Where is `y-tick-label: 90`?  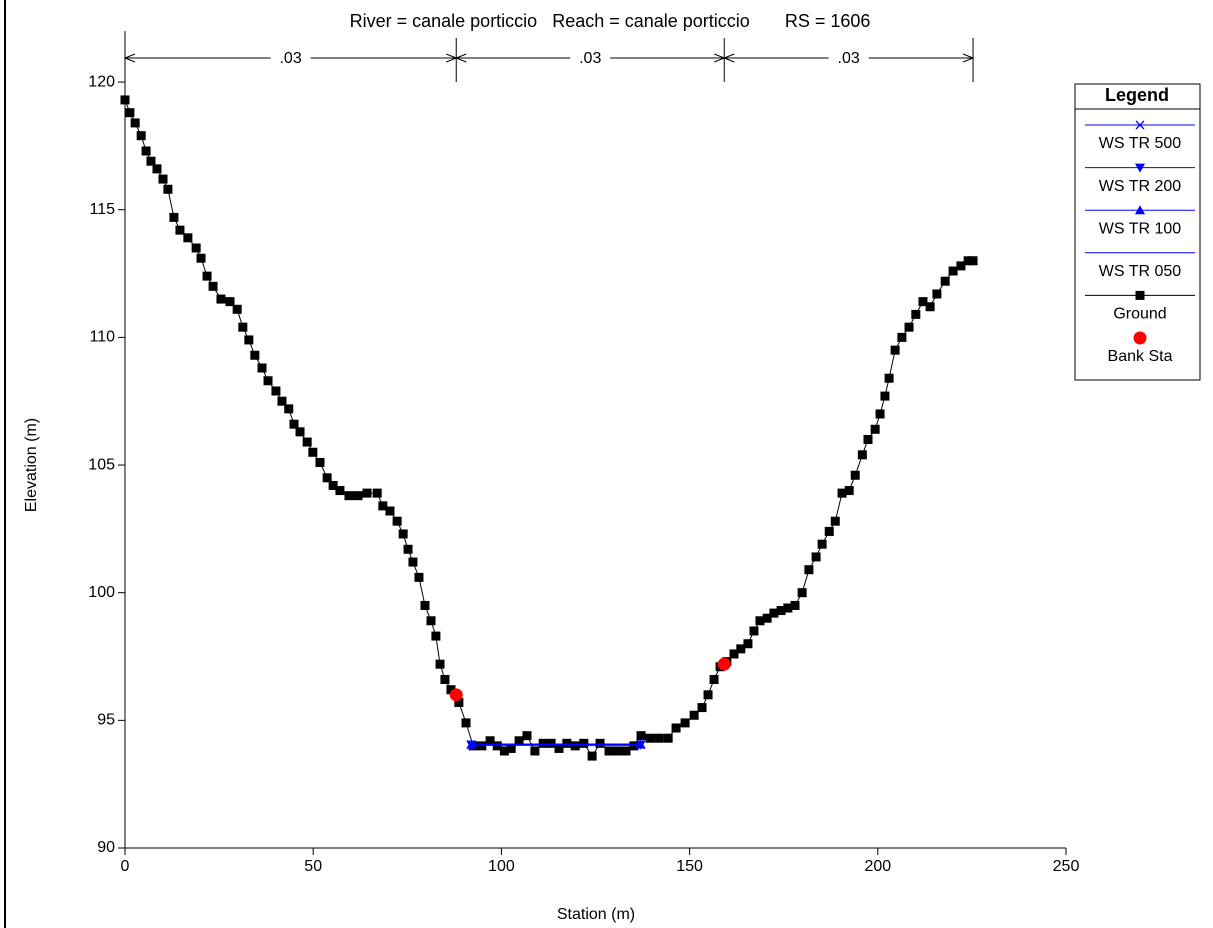
y-tick-label: 90 is located at coordinates (106, 847).